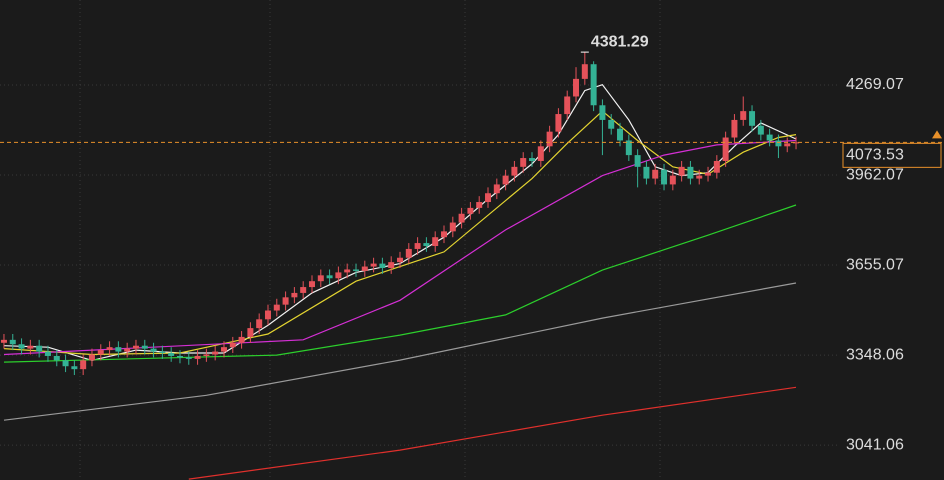 The image size is (944, 480). Describe the element at coordinates (875, 84) in the screenshot. I see `y-tick-label: 4269.07` at that location.